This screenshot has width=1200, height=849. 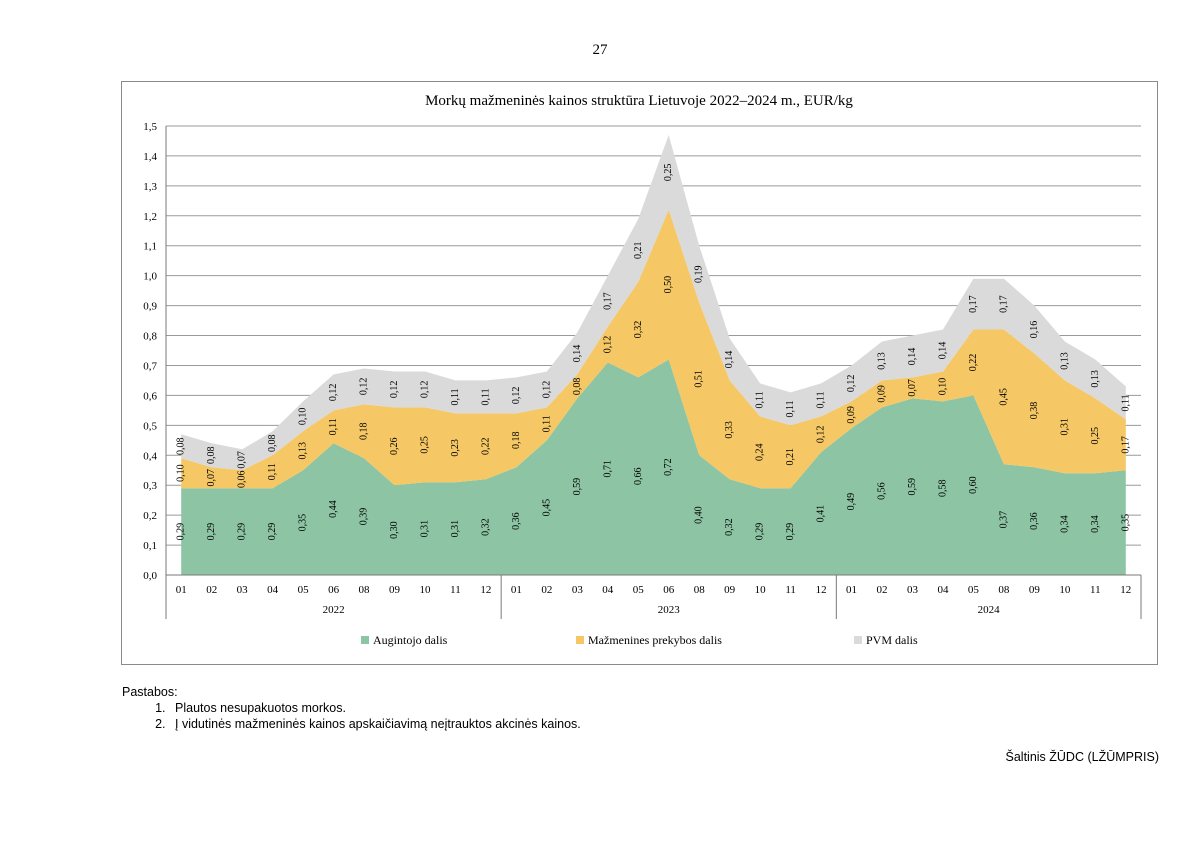 I want to click on data-label: 0,06, so click(x=242, y=479).